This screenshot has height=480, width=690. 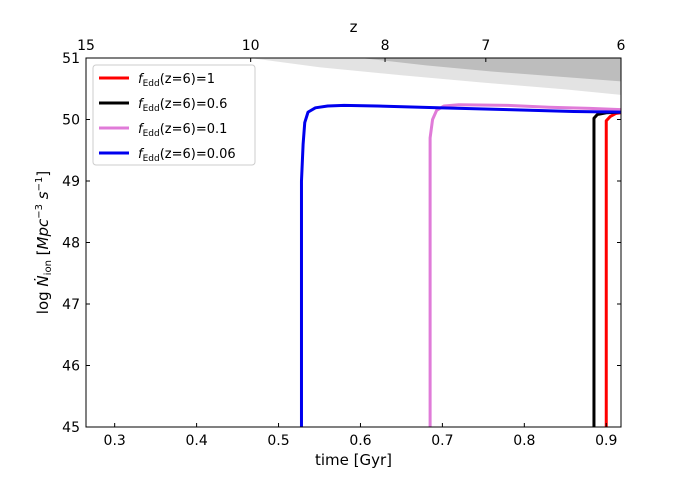 What do you see at coordinates (71, 121) in the screenshot?
I see `y-tick-label: 50` at bounding box center [71, 121].